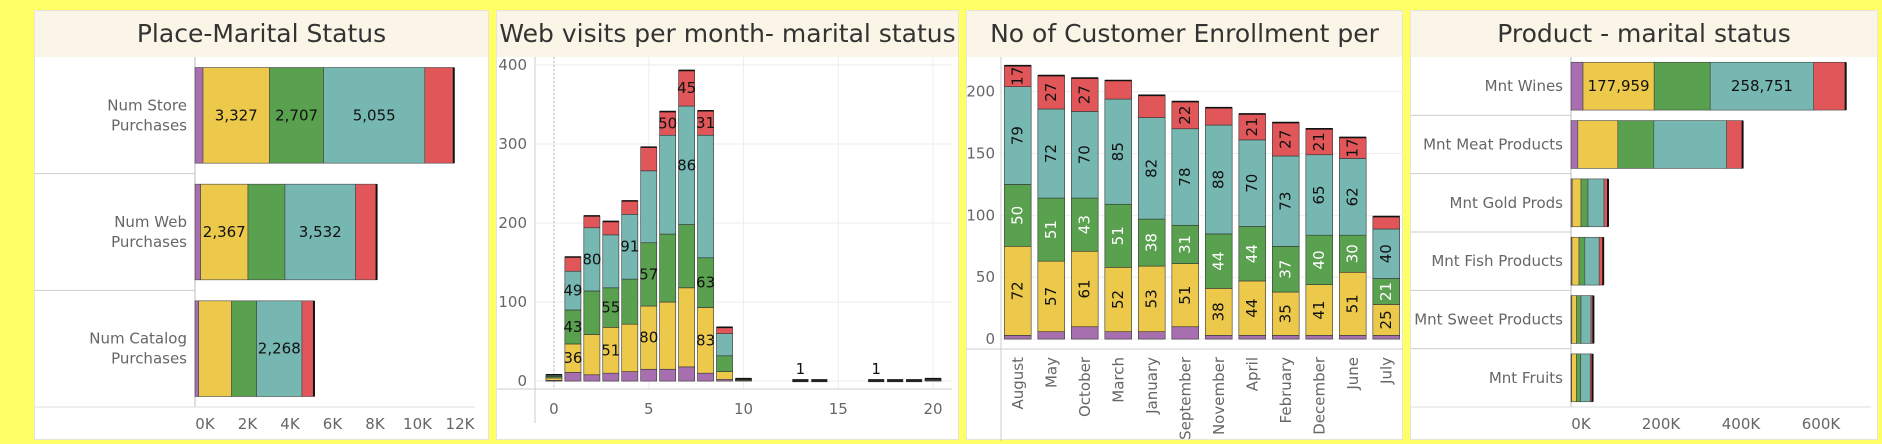 The image size is (1882, 444). What do you see at coordinates (236, 115) in the screenshot?
I see `data-label: 3,327` at bounding box center [236, 115].